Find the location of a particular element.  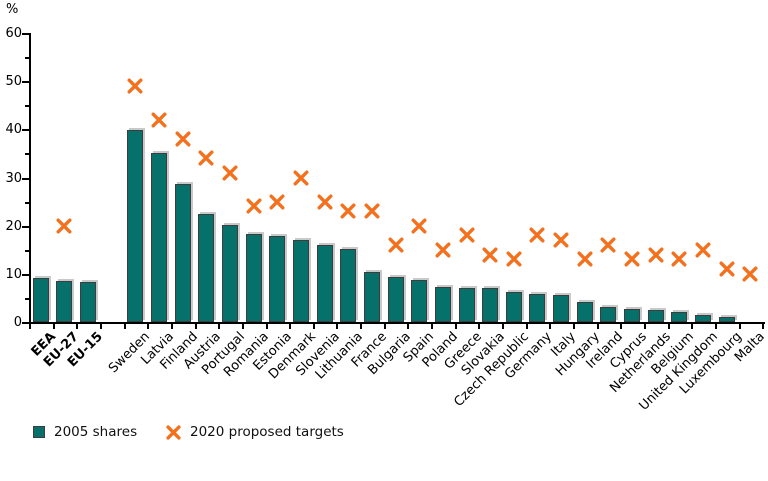

target-marker-netherlands is located at coordinates (656, 257).